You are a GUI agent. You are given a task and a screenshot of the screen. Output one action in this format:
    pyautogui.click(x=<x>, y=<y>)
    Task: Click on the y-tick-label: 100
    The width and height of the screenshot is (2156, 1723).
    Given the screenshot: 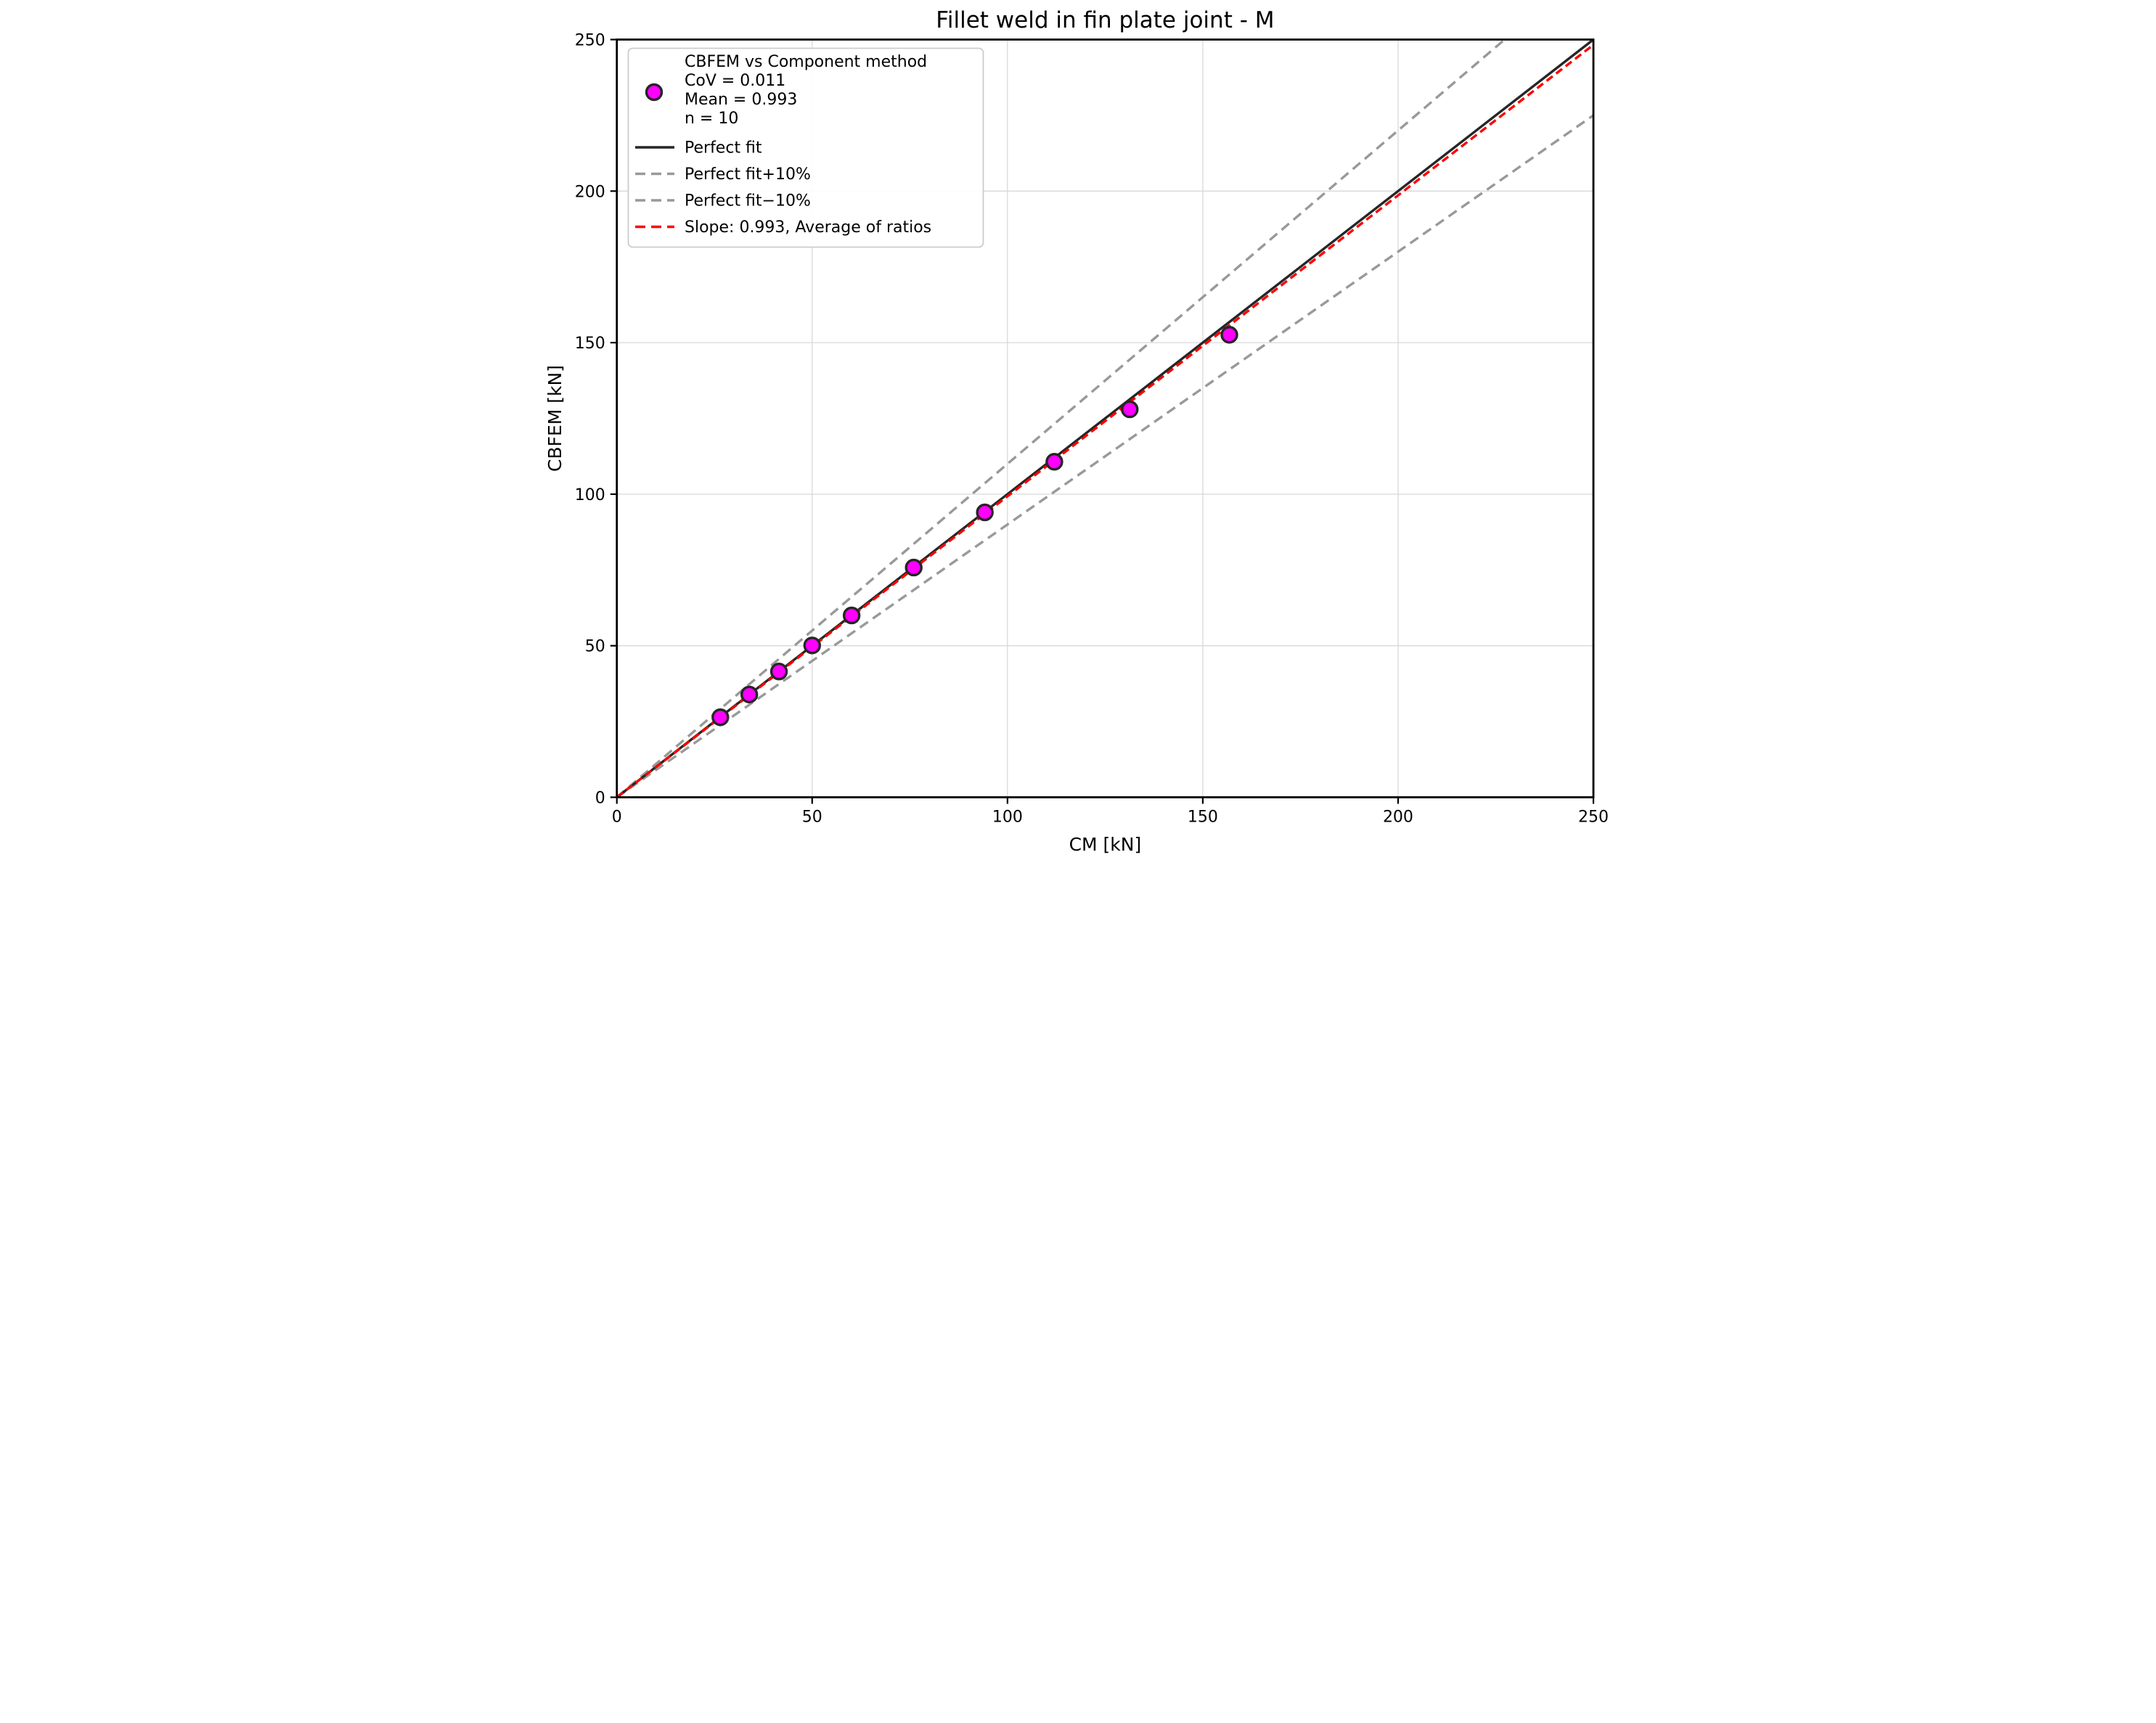 What is the action you would take?
    pyautogui.click(x=590, y=495)
    